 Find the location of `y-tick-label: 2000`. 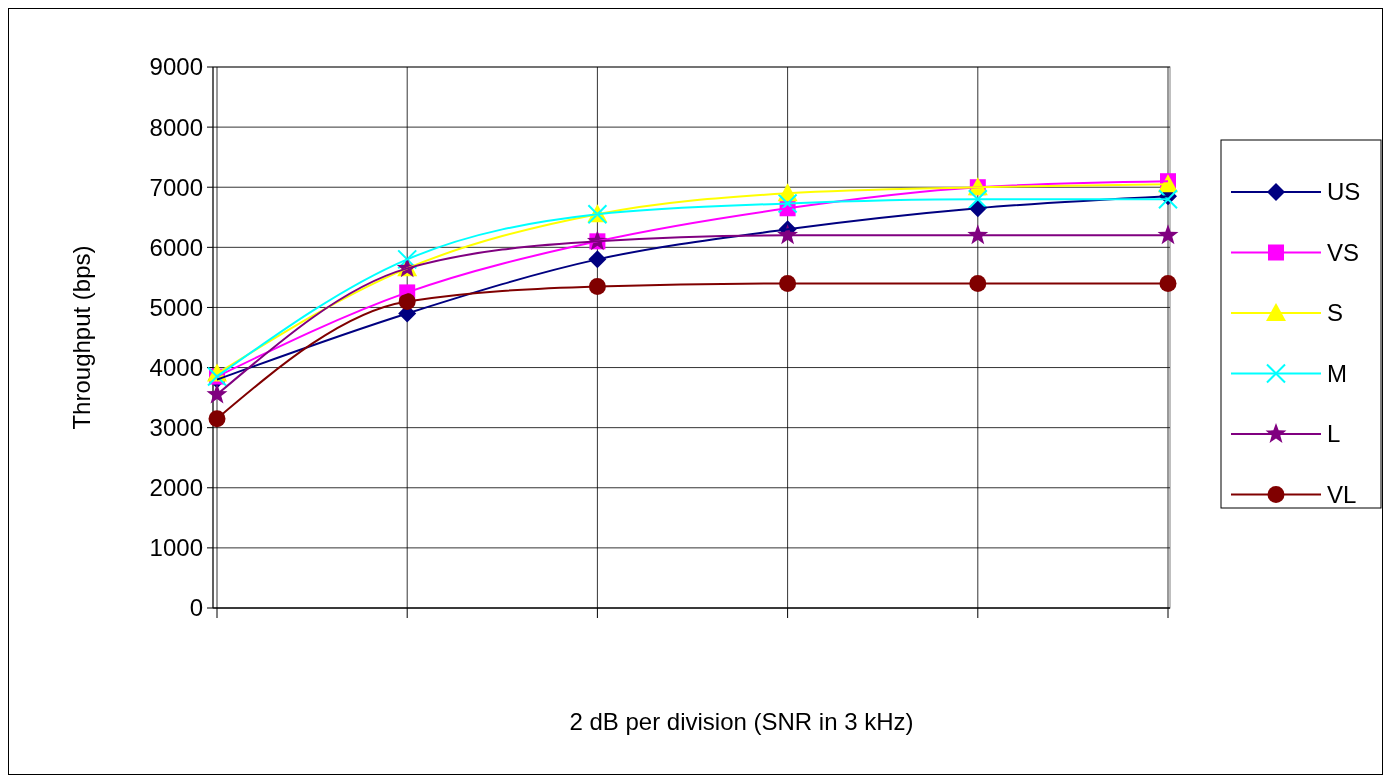

y-tick-label: 2000 is located at coordinates (176, 488).